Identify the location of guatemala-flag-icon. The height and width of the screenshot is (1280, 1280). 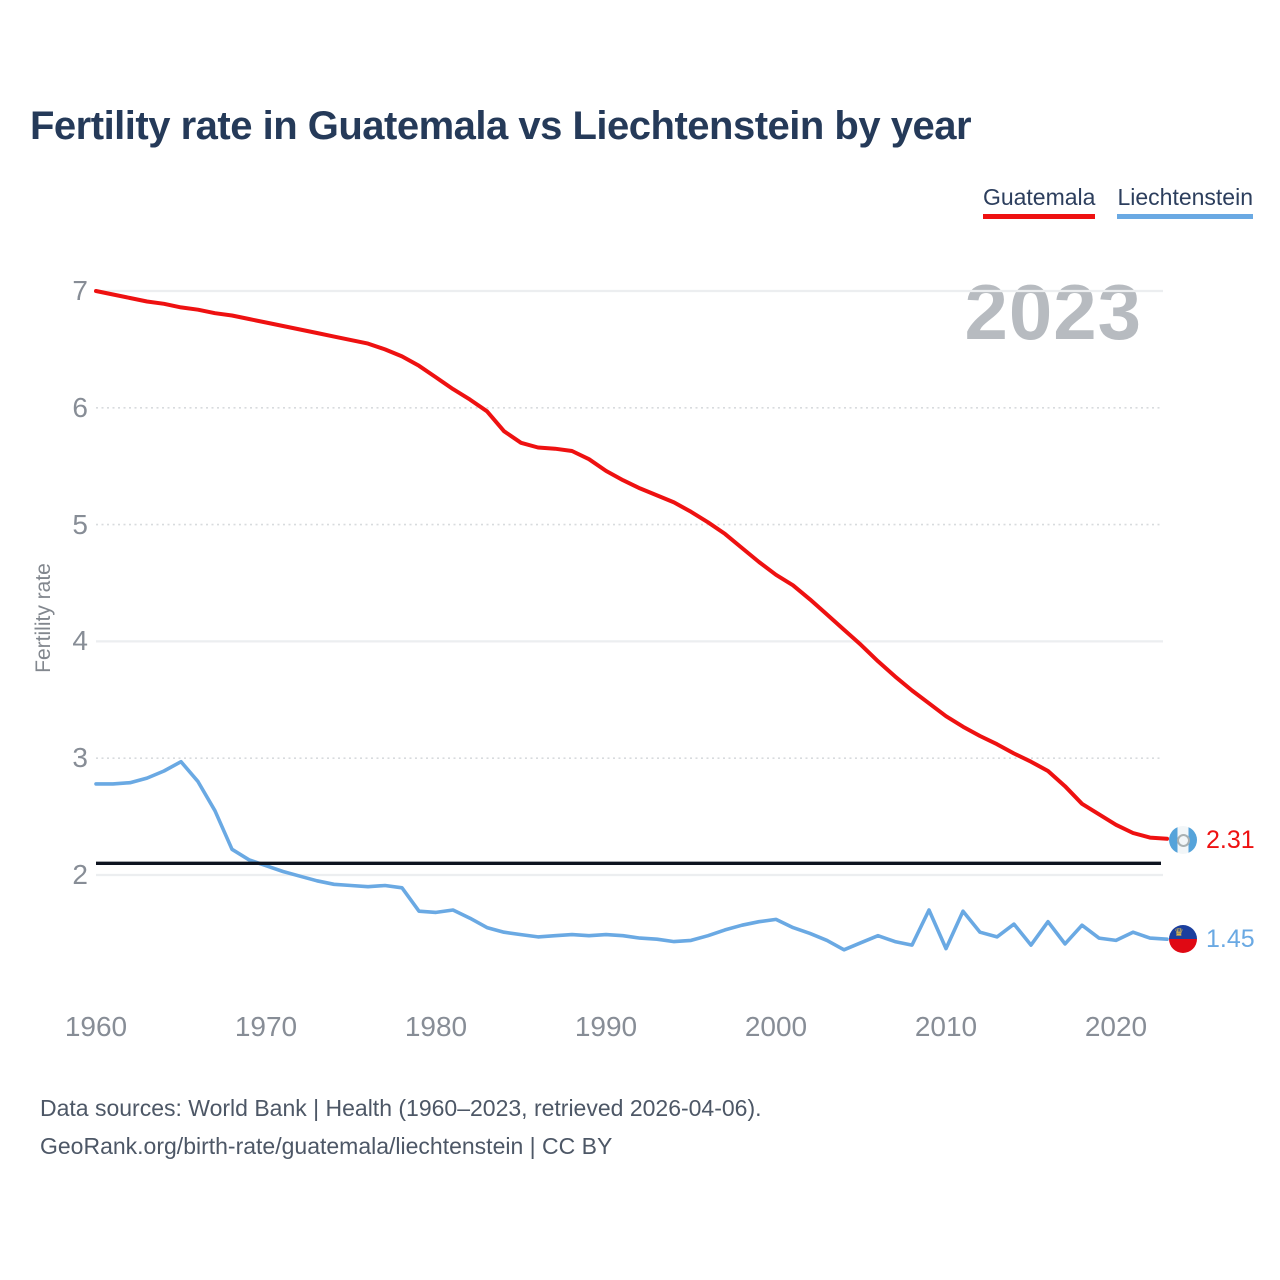
(1183, 840).